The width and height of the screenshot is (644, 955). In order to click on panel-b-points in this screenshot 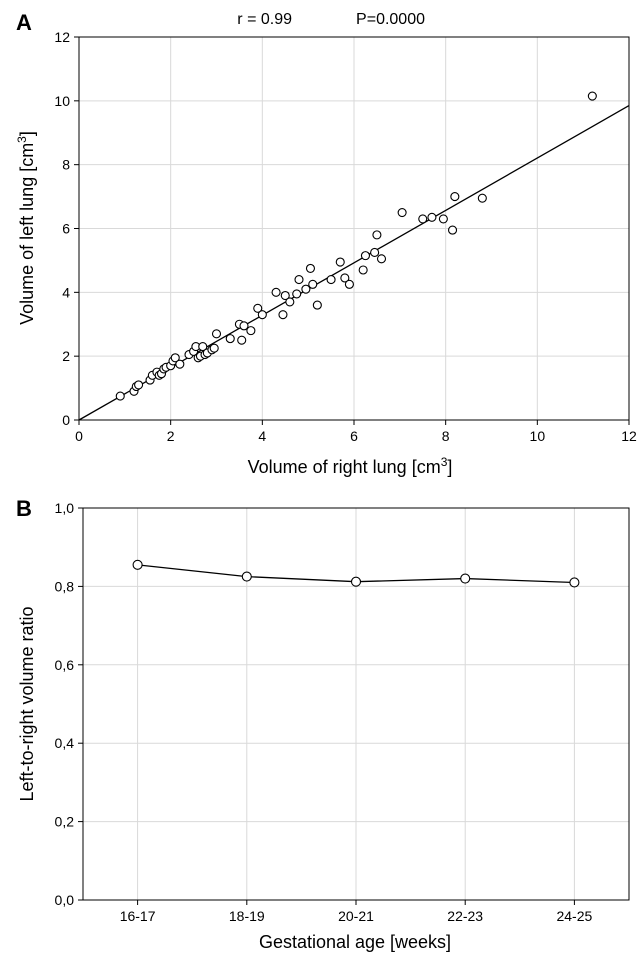, I will do `click(356, 573)`.